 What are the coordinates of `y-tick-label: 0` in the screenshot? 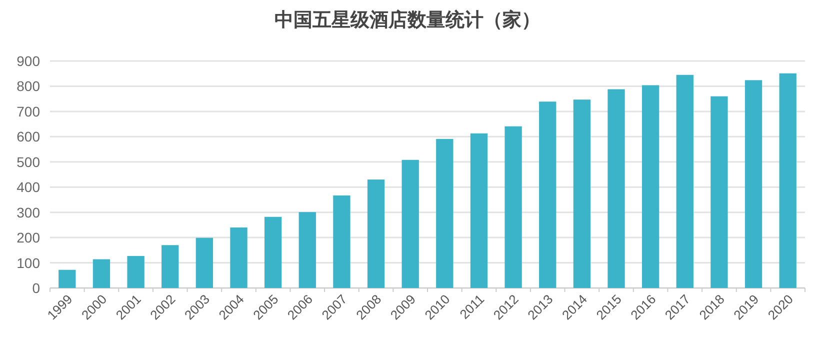 It's located at (36, 288).